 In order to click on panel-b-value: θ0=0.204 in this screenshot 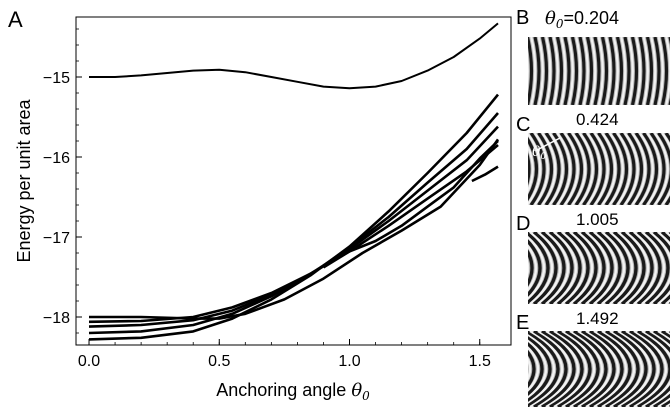, I will do `click(582, 19)`.